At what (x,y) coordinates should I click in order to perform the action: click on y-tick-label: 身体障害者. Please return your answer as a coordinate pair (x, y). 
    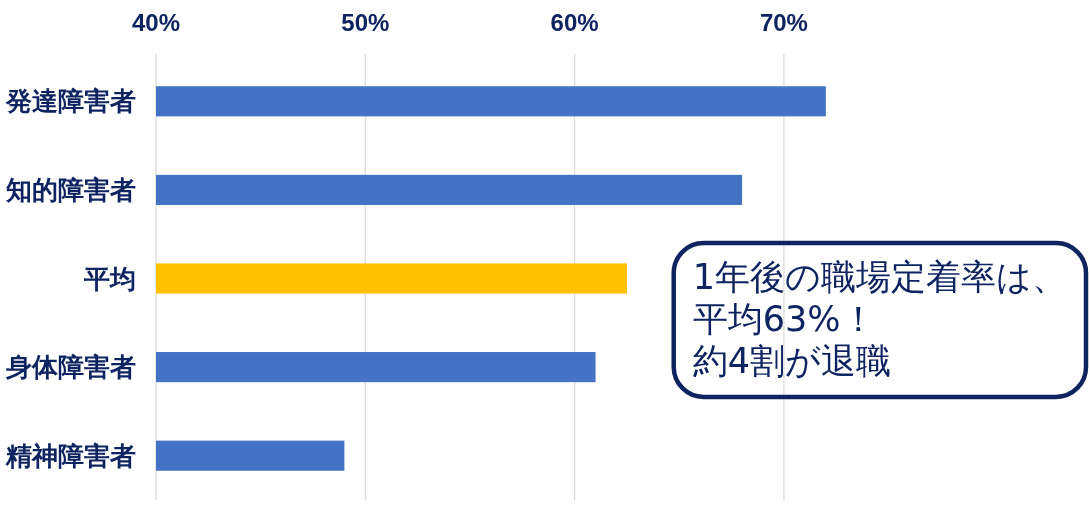
    Looking at the image, I should click on (70, 367).